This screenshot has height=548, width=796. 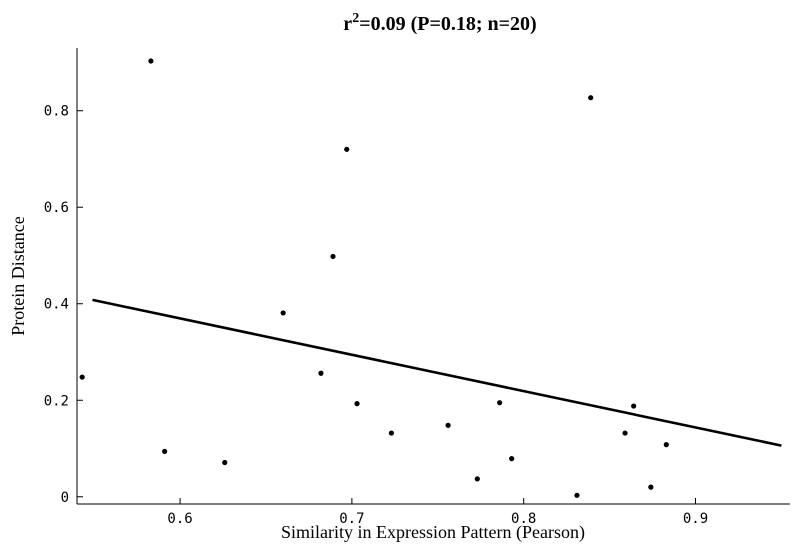 I want to click on y-tick-label: 0.8, so click(x=56, y=112).